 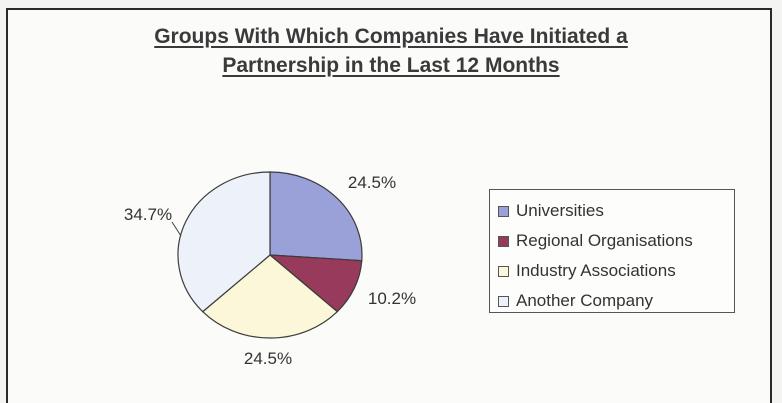 What do you see at coordinates (604, 240) in the screenshot?
I see `legend-label-regional-organisations: Regional Organisations` at bounding box center [604, 240].